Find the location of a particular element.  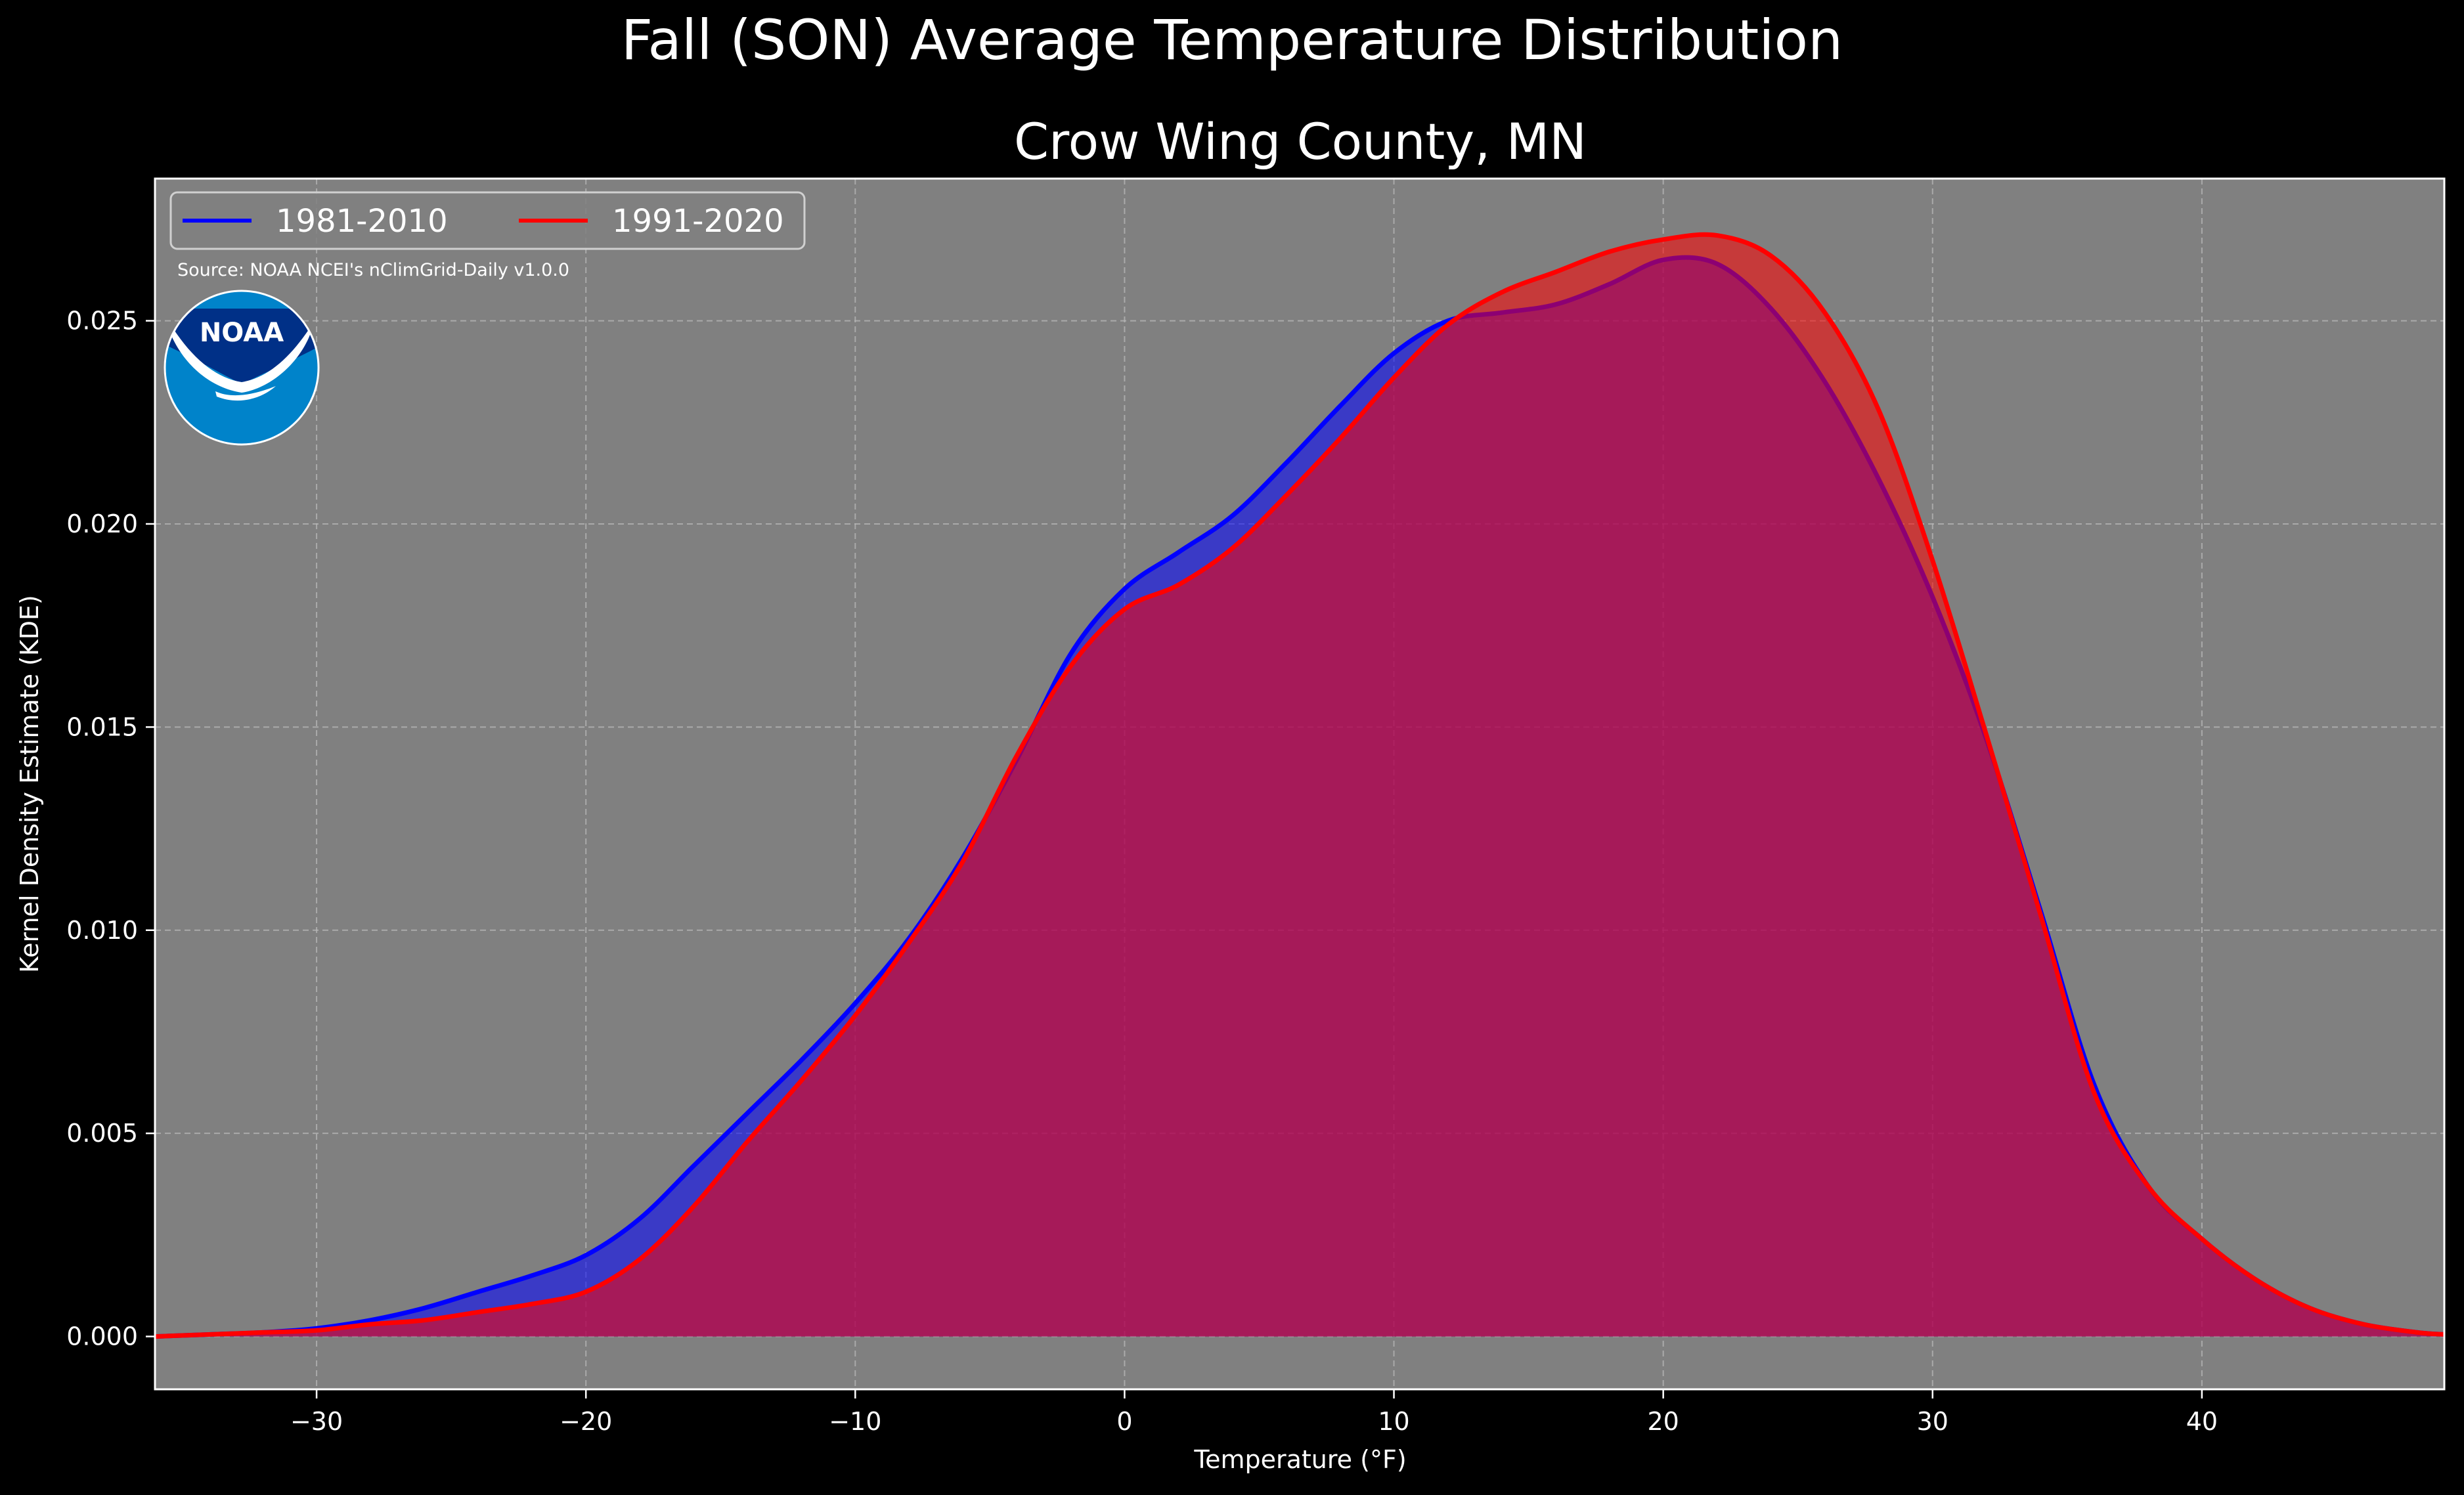

x-tick-label: −10 is located at coordinates (855, 1421).